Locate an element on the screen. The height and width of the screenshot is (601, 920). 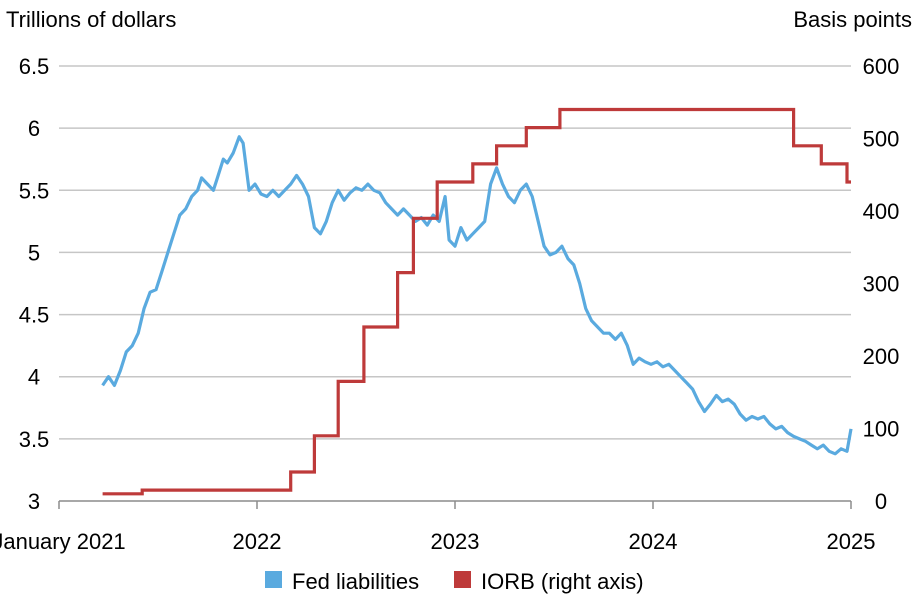
legend-label-fed-liabilities: Fed liabilities is located at coordinates (355, 581).